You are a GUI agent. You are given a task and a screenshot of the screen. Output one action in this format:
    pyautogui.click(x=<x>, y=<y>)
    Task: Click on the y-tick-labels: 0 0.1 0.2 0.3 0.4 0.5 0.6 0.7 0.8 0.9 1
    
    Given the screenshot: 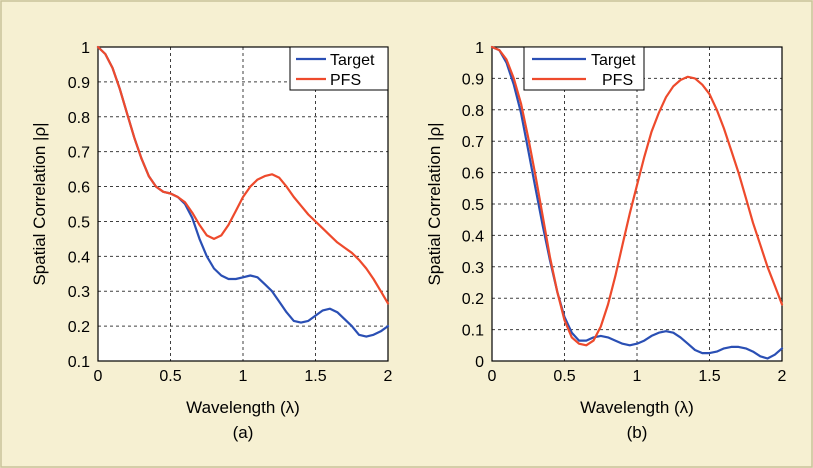 What is the action you would take?
    pyautogui.click(x=473, y=205)
    